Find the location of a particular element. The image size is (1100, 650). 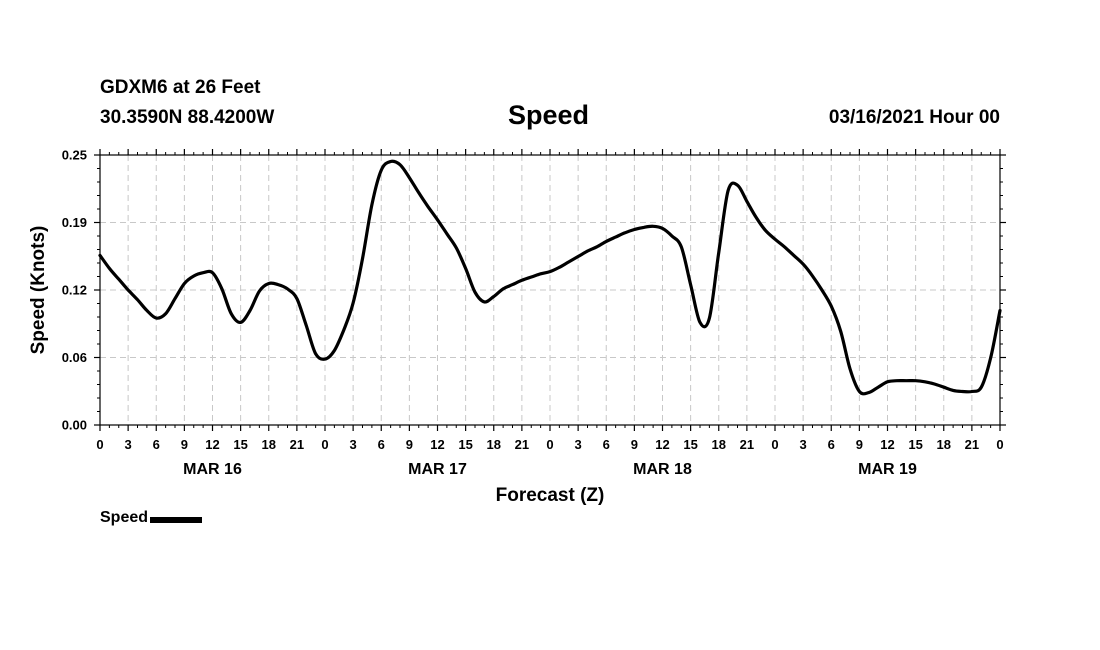

day-label: MAR 16 is located at coordinates (212, 469).